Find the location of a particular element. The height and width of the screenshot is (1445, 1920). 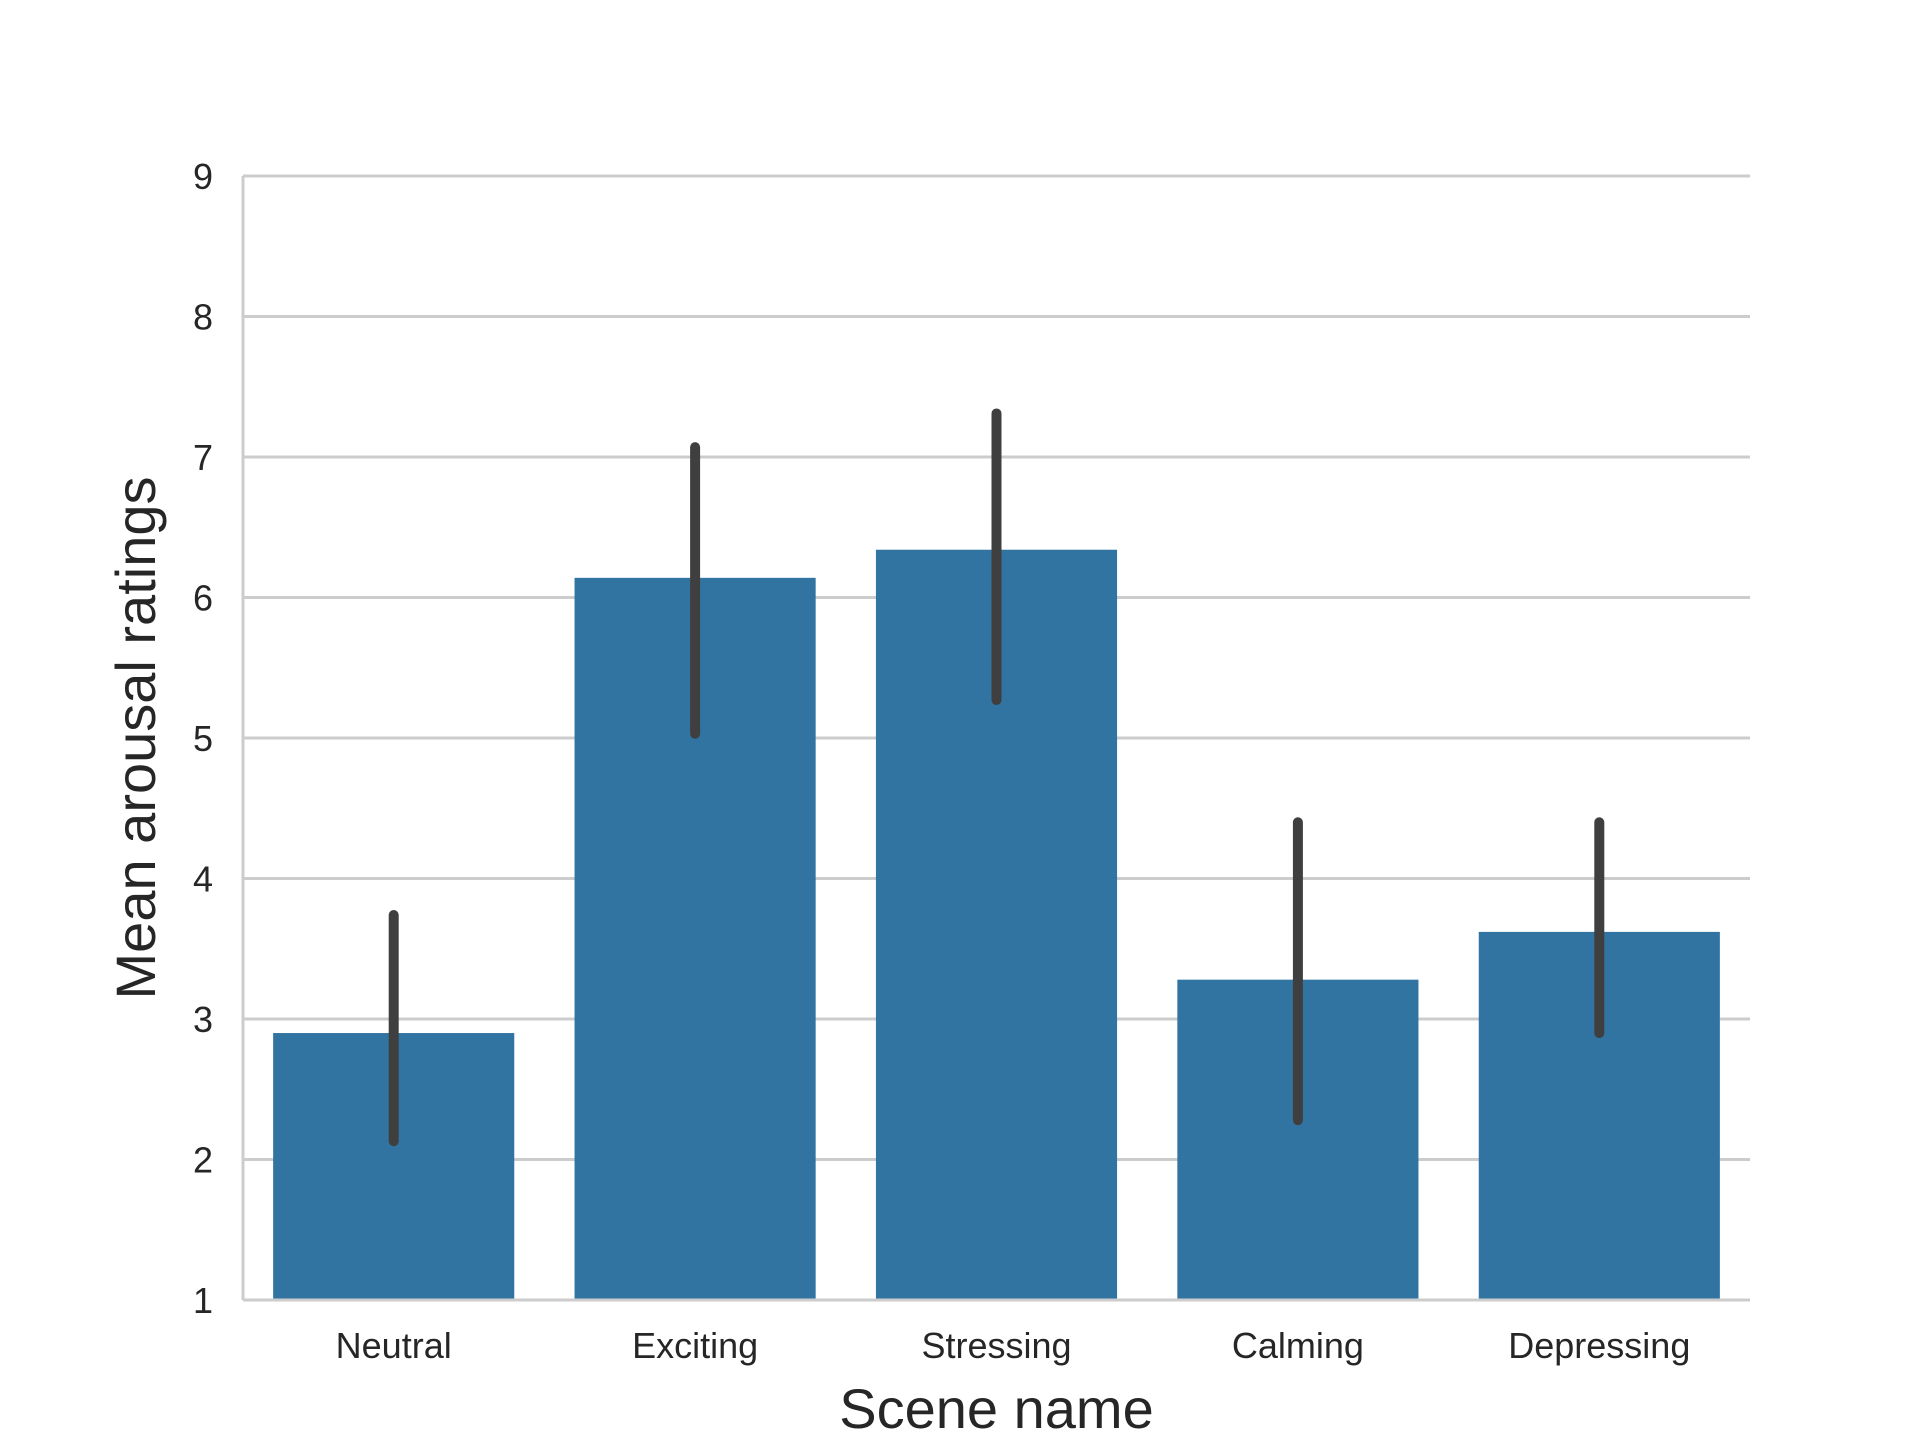

y-tick-label: 8 is located at coordinates (203, 317).